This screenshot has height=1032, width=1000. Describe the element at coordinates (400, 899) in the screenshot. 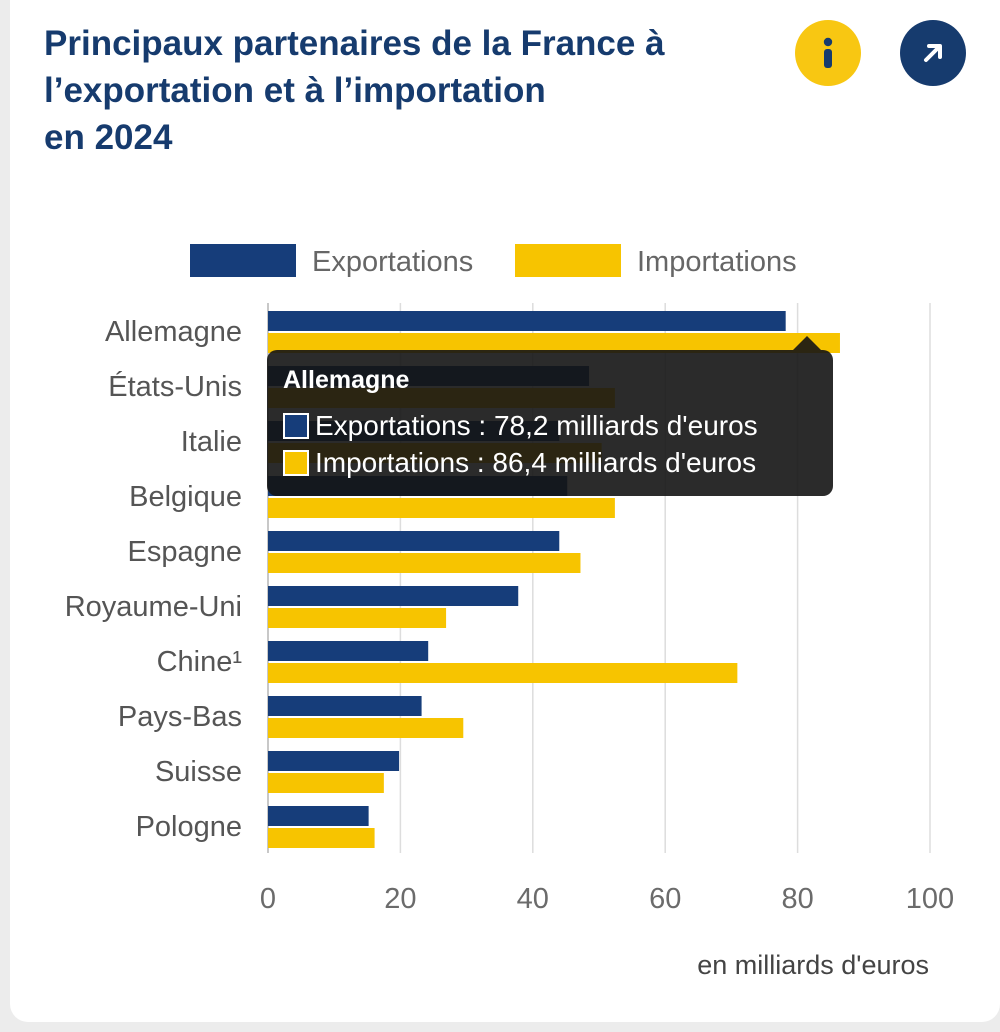

I see `x-tick-label: 20` at that location.